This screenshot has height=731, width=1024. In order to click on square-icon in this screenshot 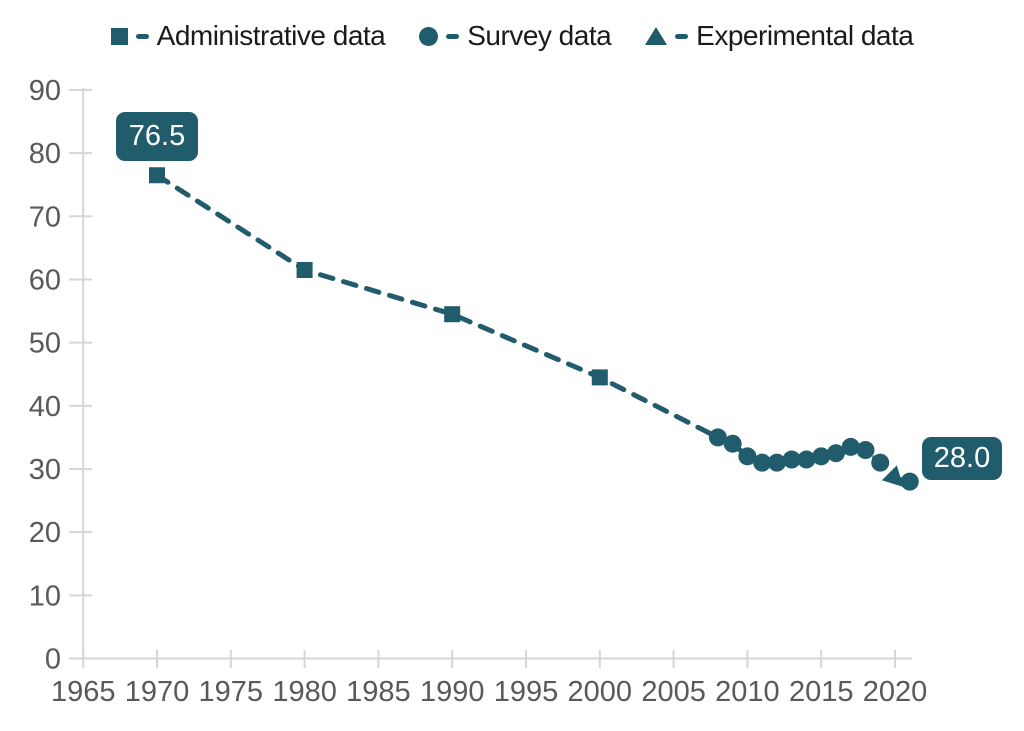, I will do `click(119, 36)`.